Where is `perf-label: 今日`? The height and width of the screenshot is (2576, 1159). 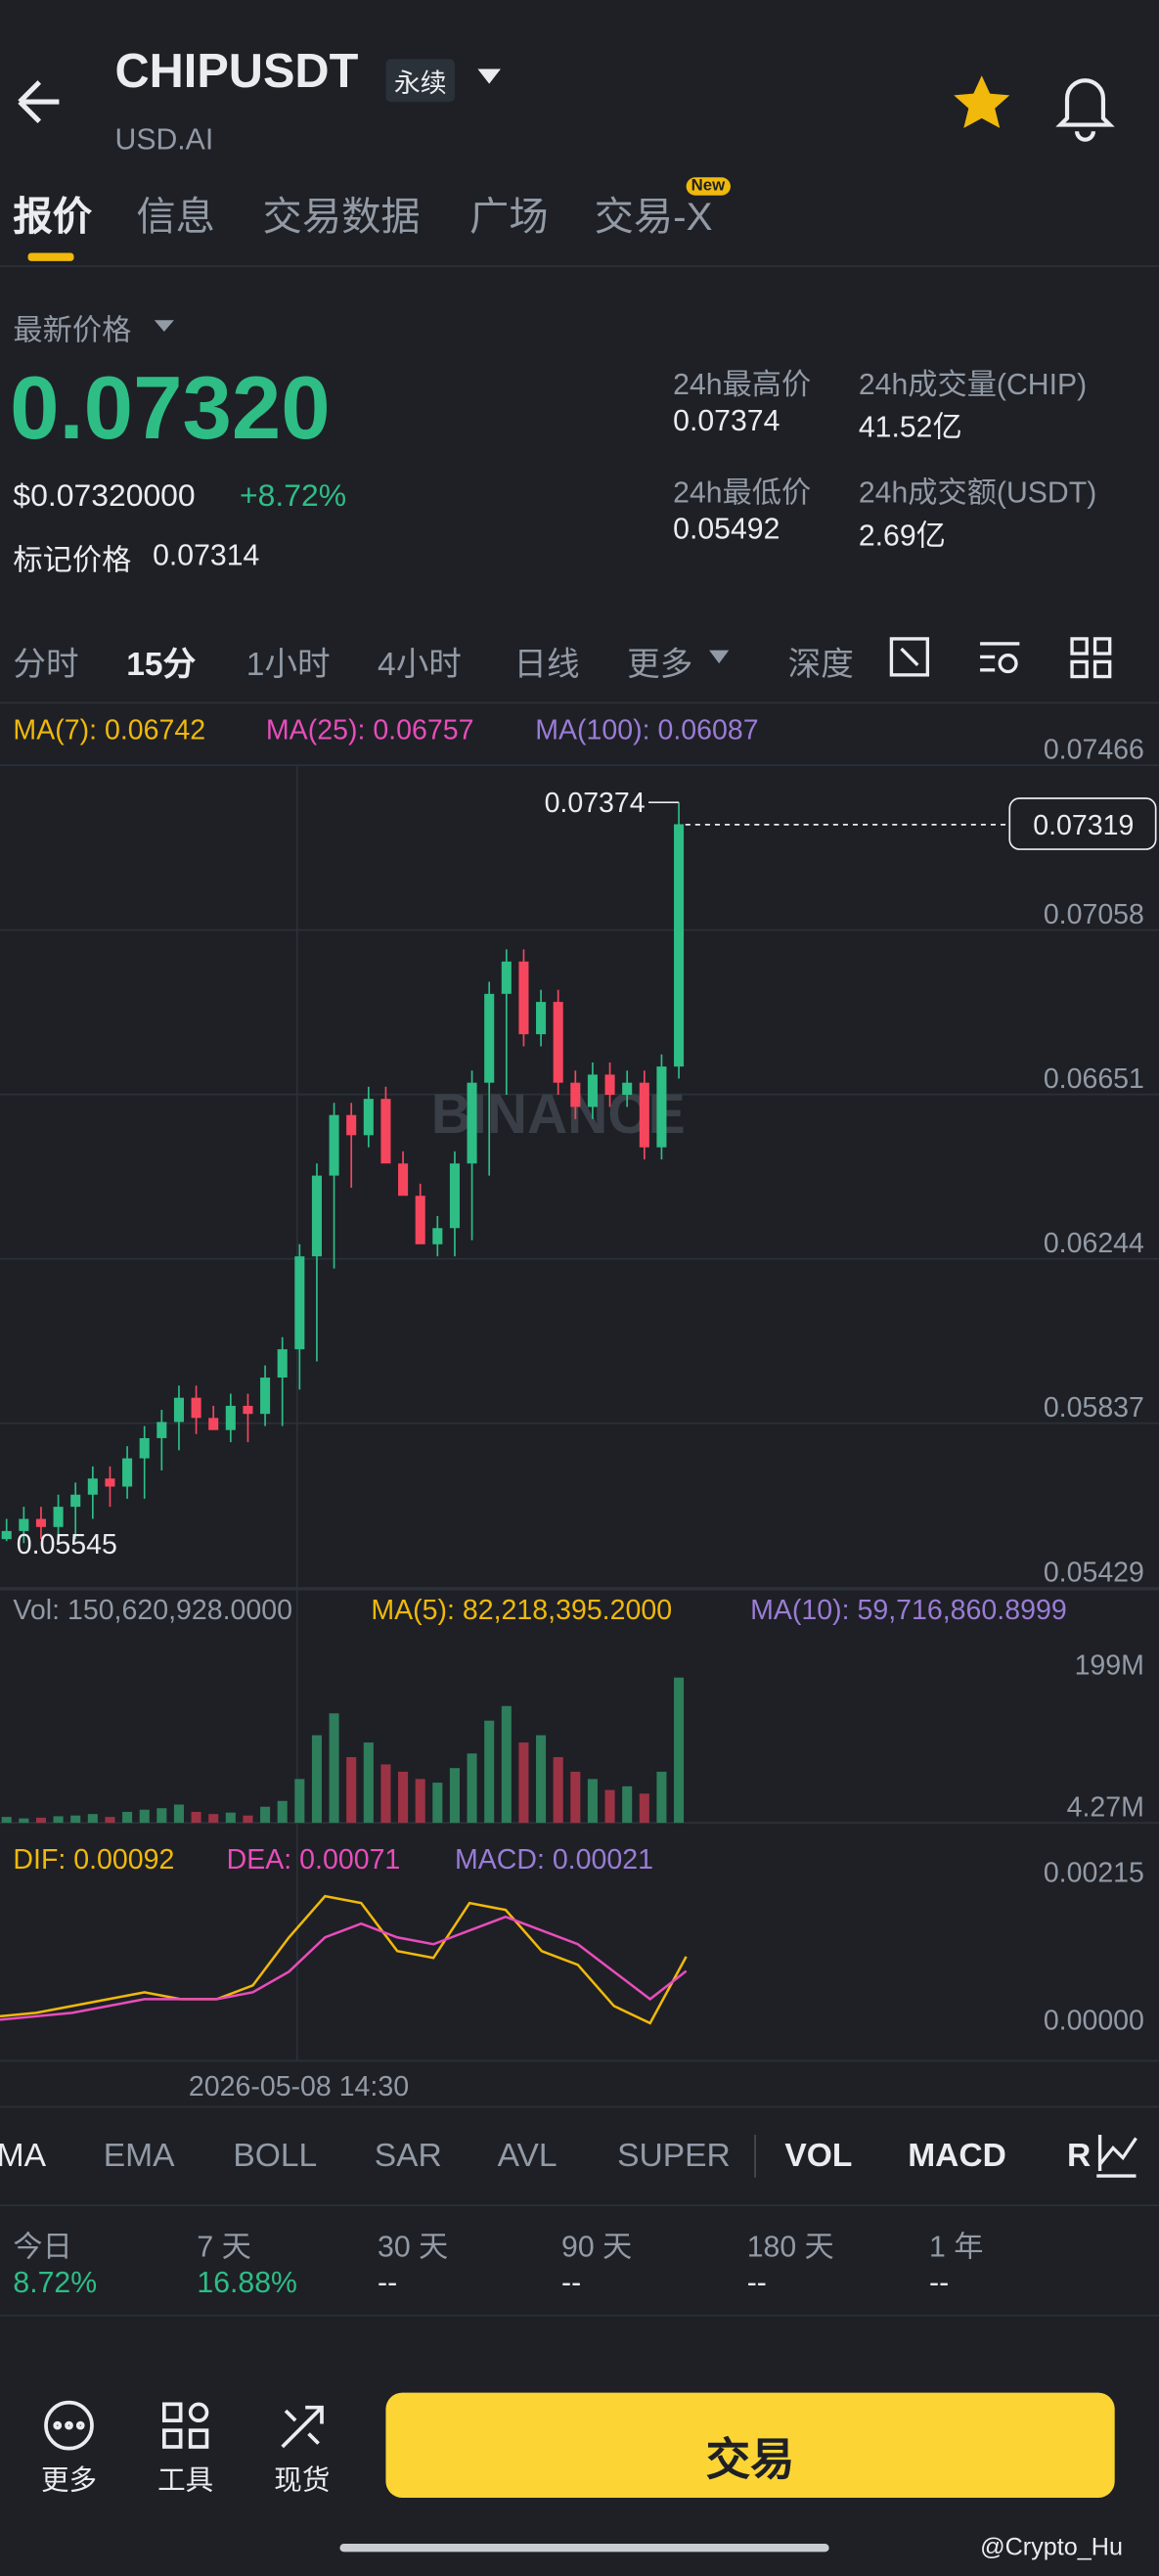 perf-label: 今日 is located at coordinates (42, 2246).